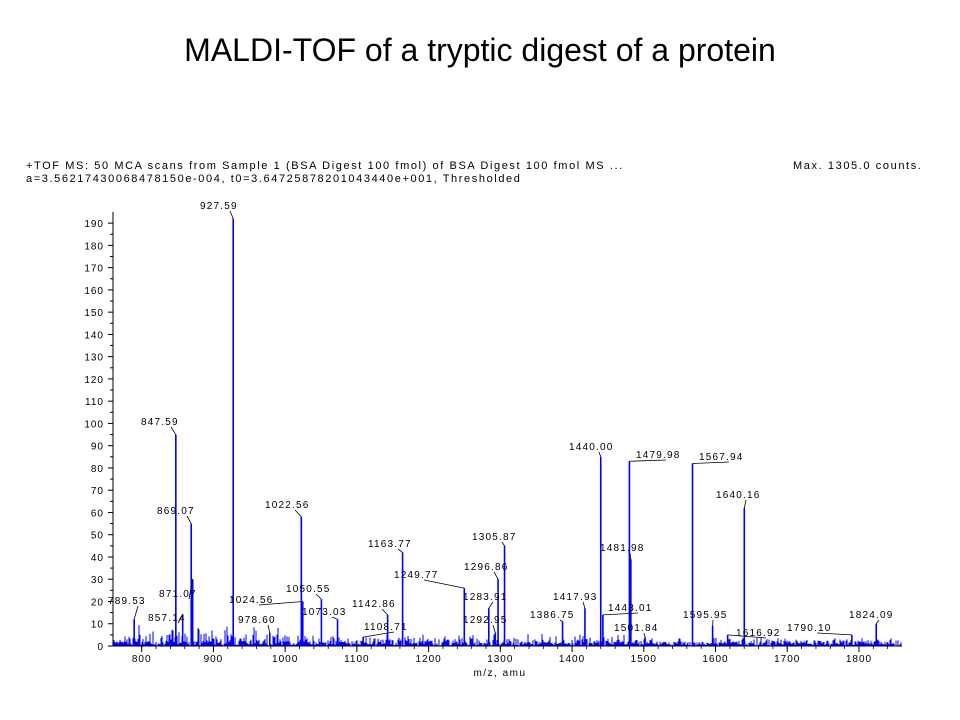  What do you see at coordinates (575, 597) in the screenshot?
I see `peak-label: 1417.93` at bounding box center [575, 597].